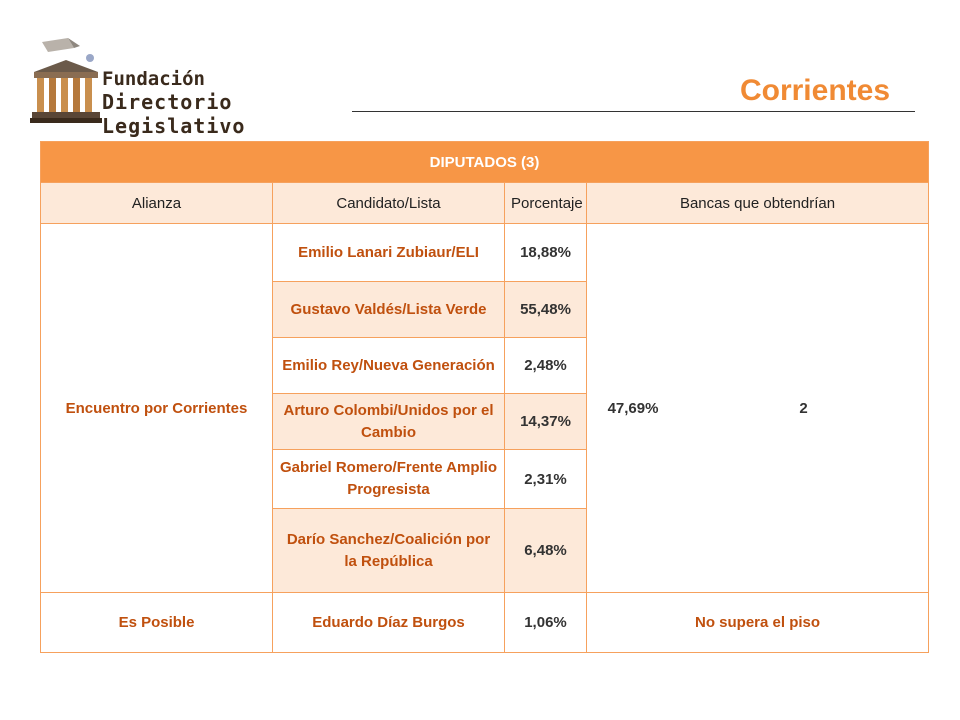 The image size is (960, 720). Describe the element at coordinates (388, 421) in the screenshot. I see `candidato-cell: Arturo Colombi/Unidos por el Cambio` at that location.